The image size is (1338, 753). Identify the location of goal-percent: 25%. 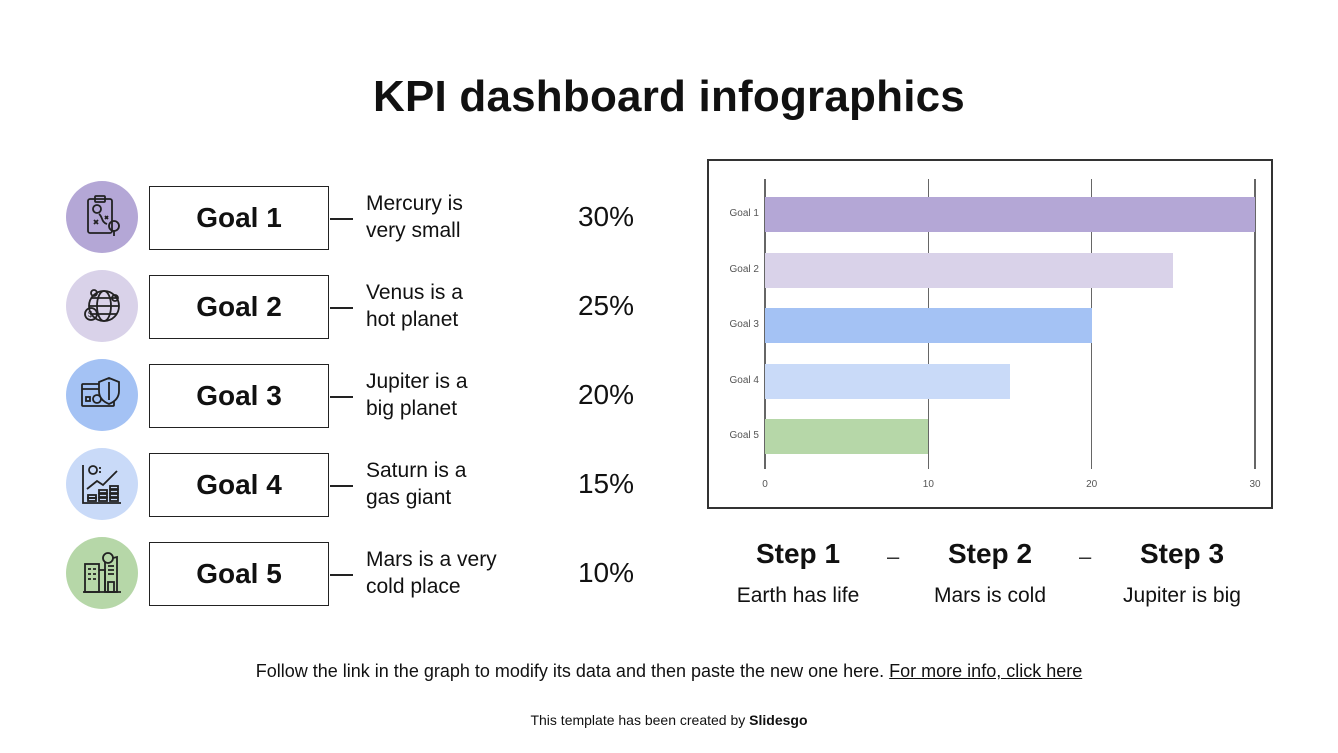
(606, 305).